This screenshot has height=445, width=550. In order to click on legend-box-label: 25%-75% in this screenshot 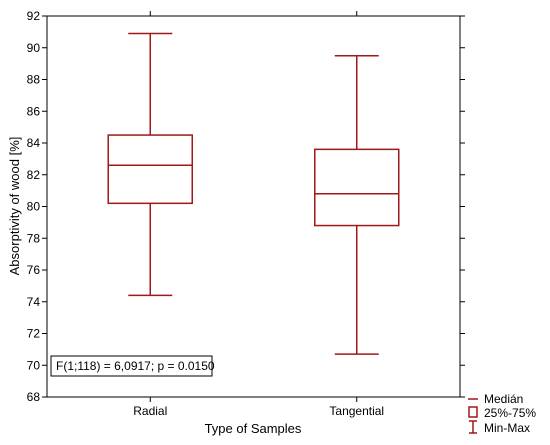, I will do `click(510, 413)`.